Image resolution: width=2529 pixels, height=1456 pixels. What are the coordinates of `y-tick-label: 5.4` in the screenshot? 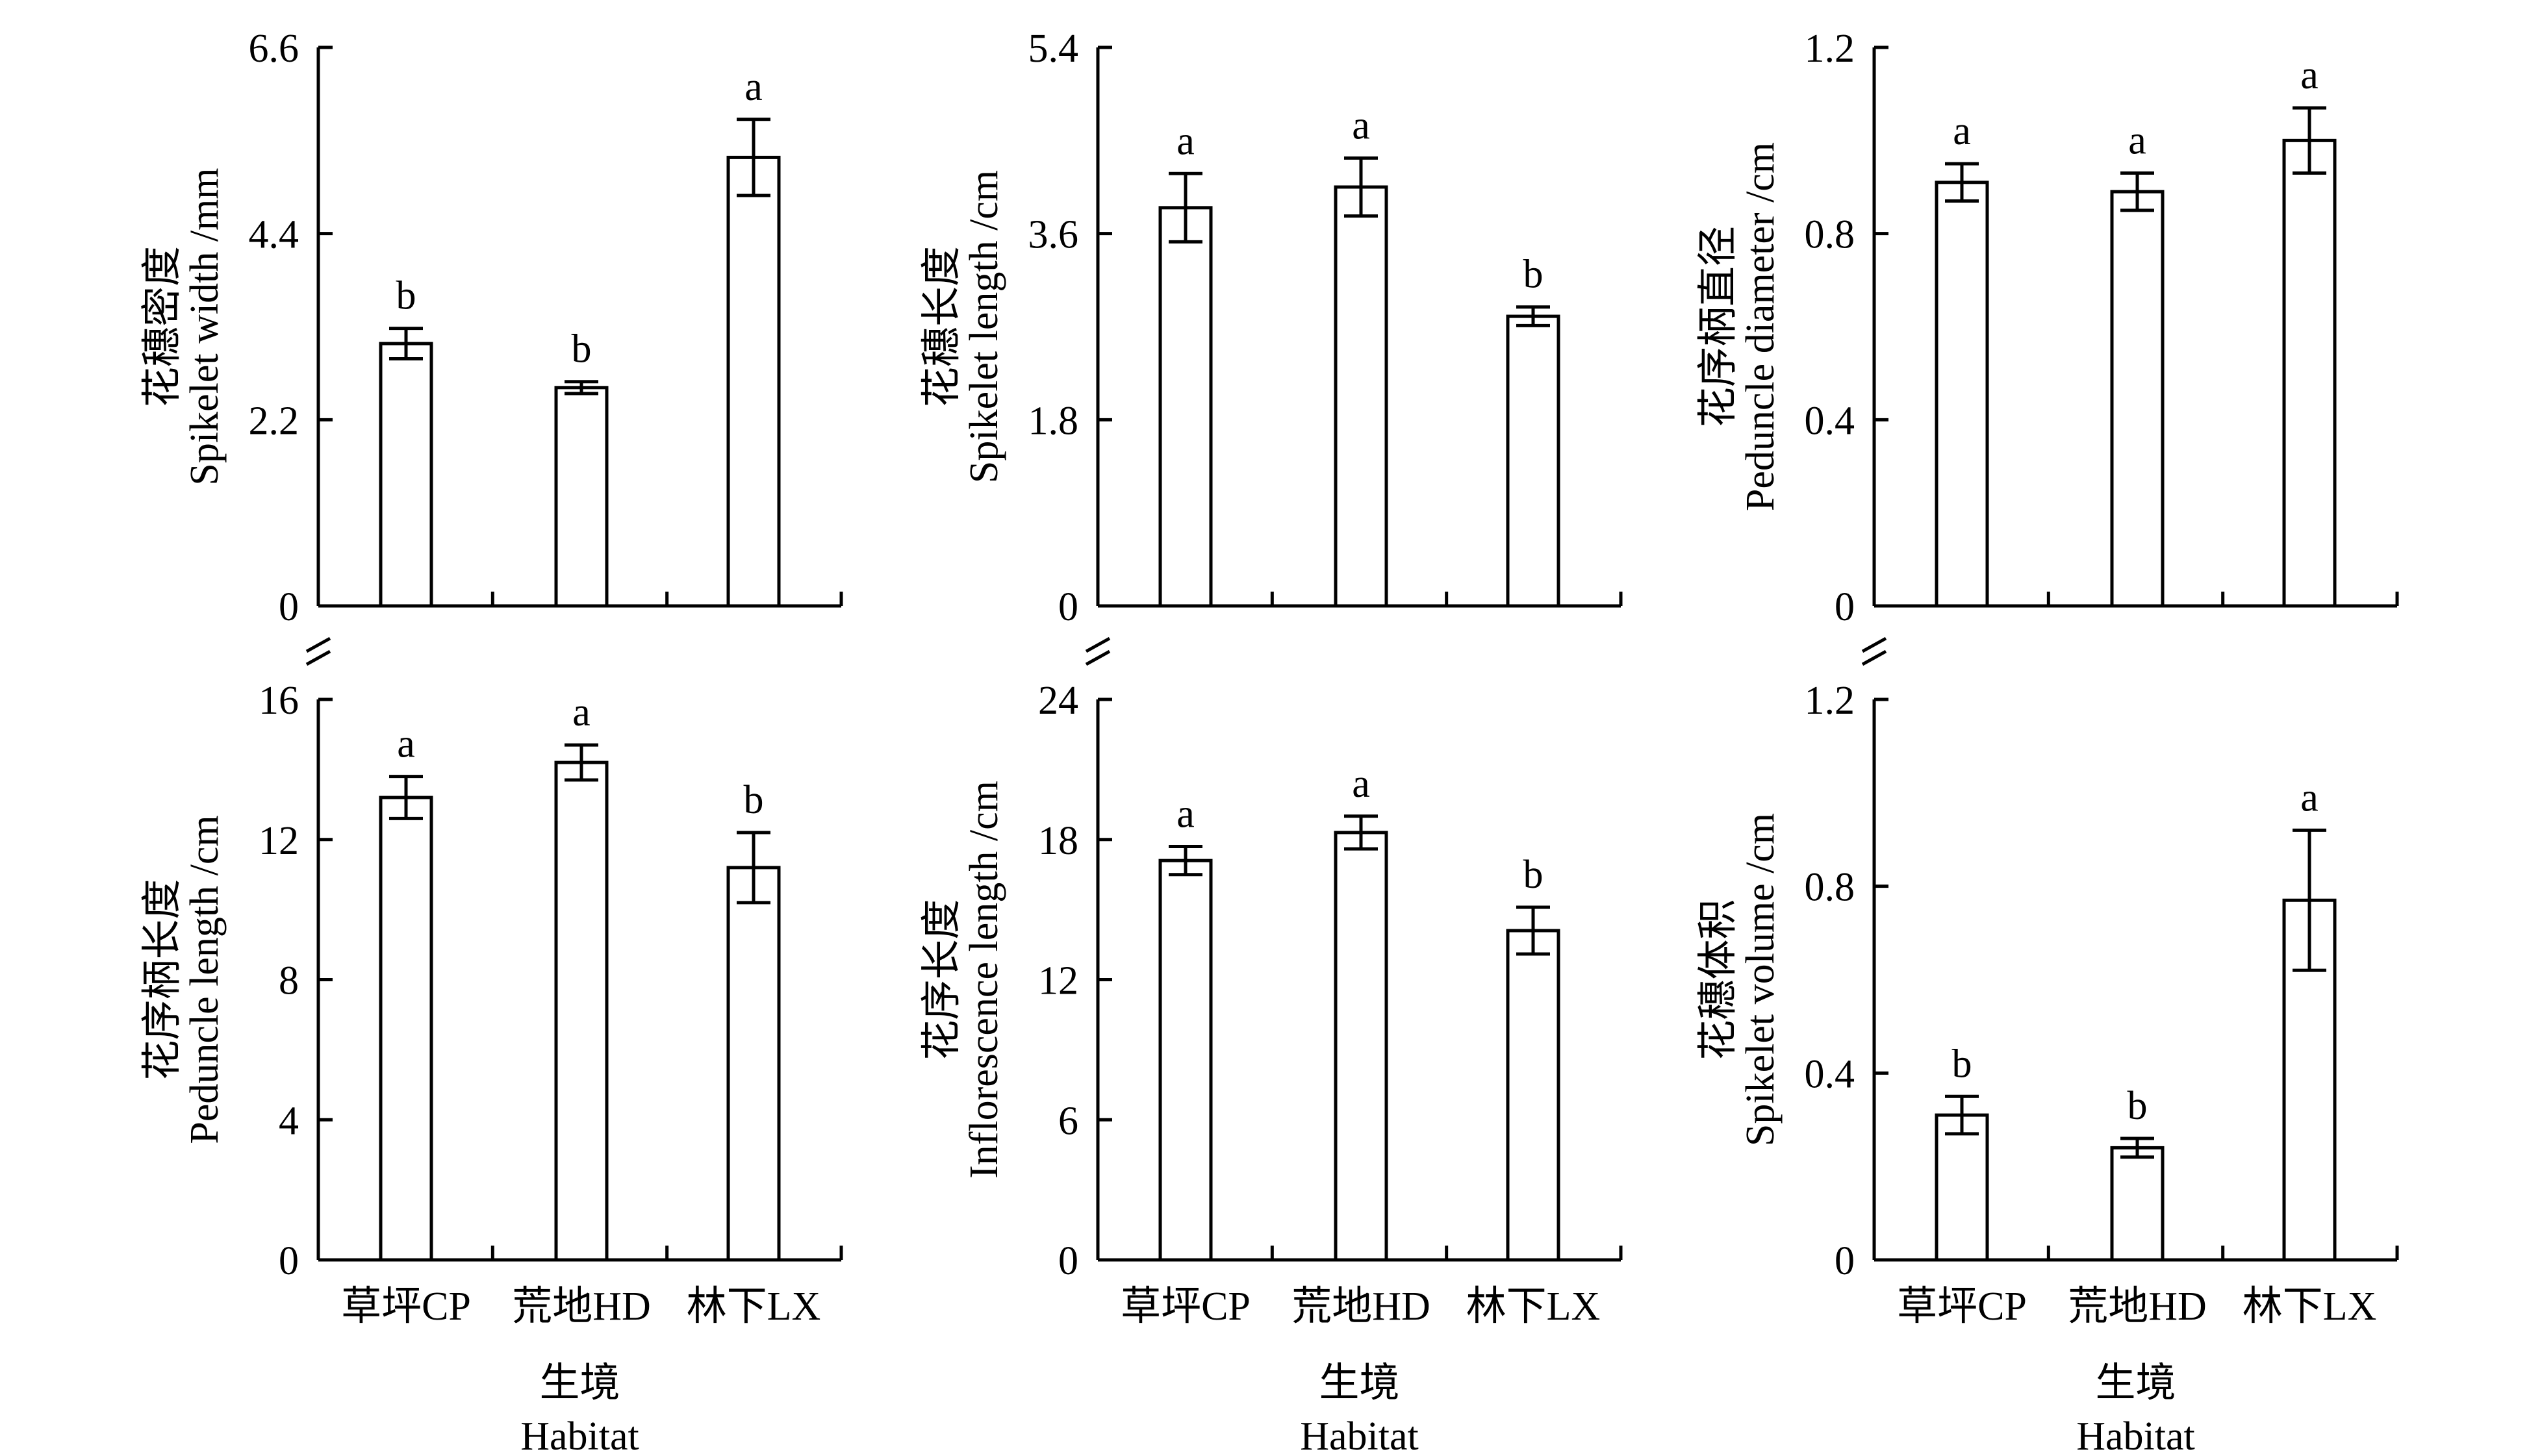 It's located at (1053, 49).